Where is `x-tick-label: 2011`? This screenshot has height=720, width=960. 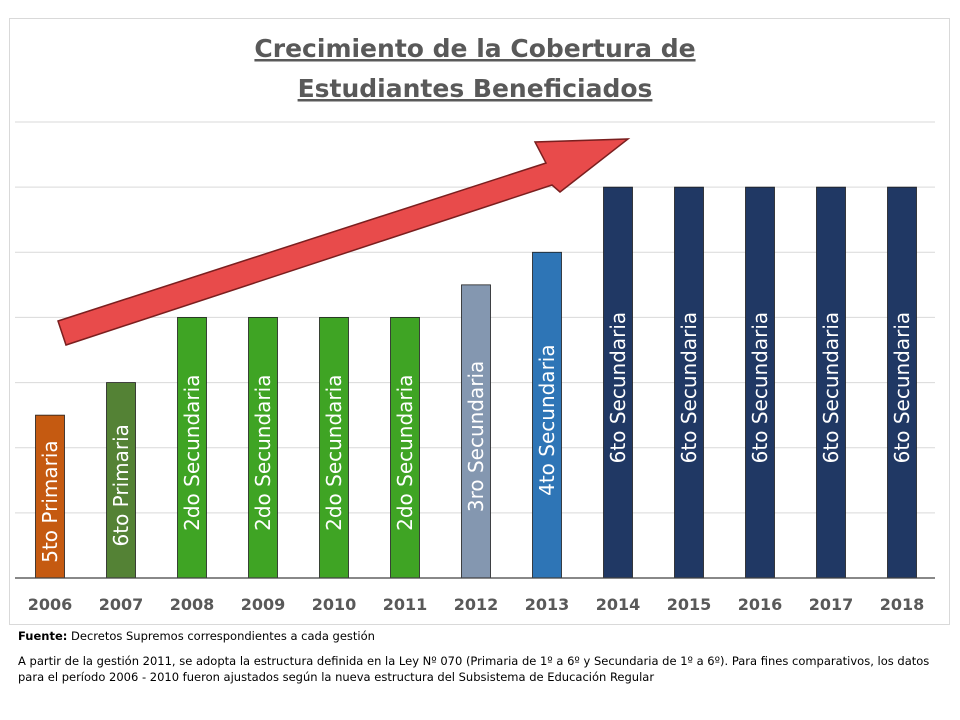 x-tick-label: 2011 is located at coordinates (405, 604).